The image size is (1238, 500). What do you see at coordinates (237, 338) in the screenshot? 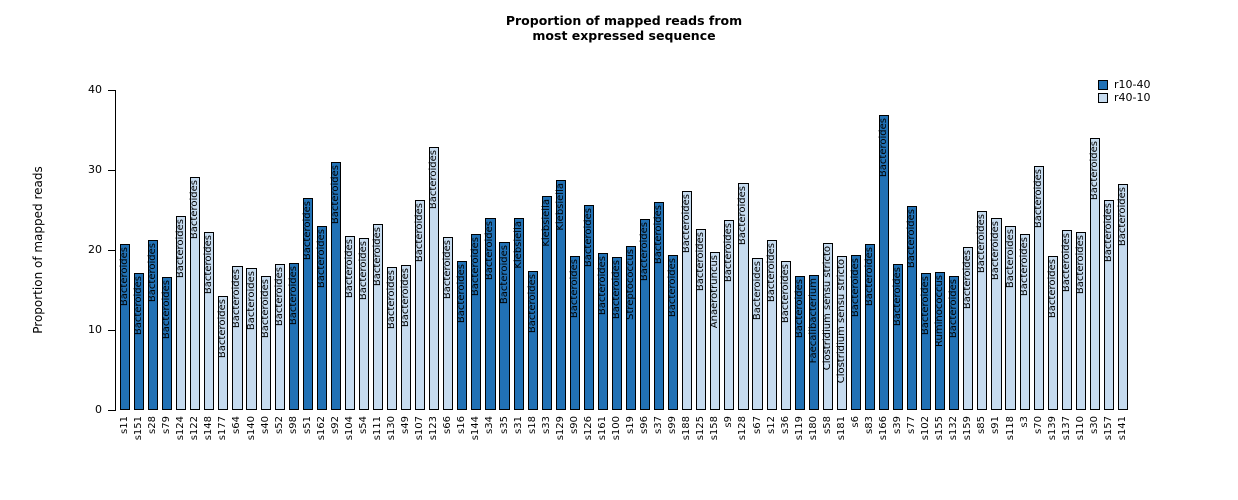
I see `bar-s64` at bounding box center [237, 338].